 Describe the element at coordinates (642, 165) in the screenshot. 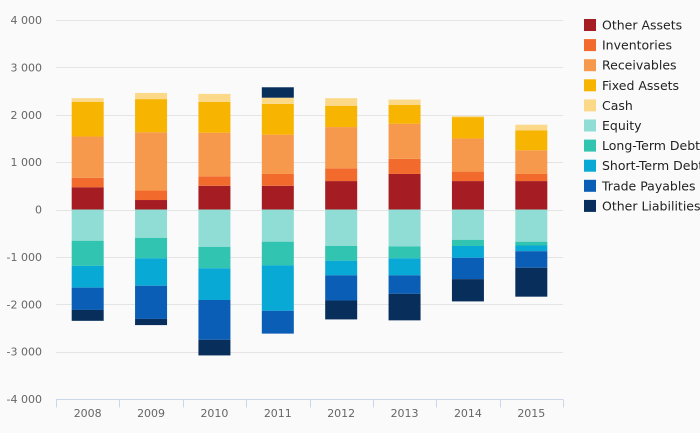

I see `legend-item: Short-Term Debt` at that location.